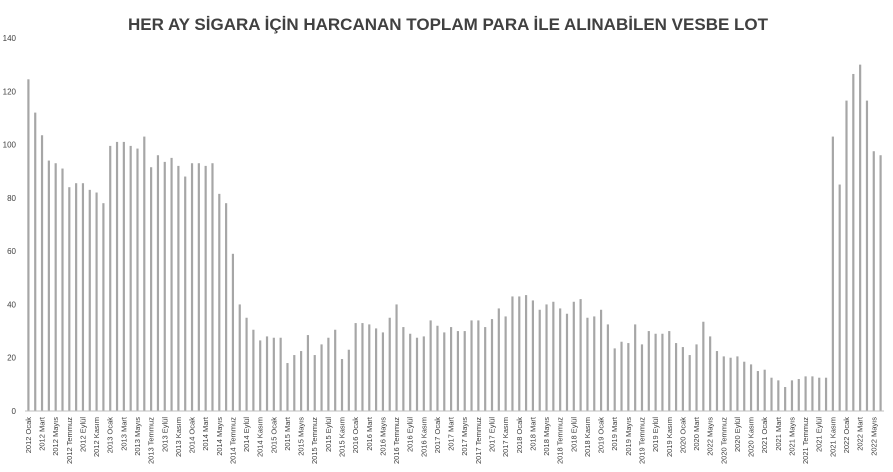 The image size is (893, 472). I want to click on x-tick-label: 2021 Mayıs, so click(791, 436).